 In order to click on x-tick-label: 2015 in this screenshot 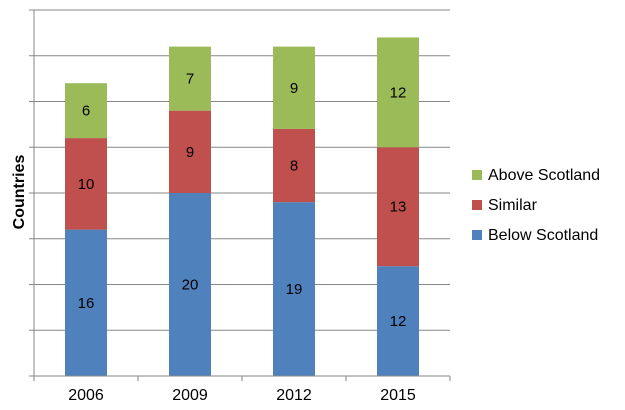, I will do `click(398, 395)`.